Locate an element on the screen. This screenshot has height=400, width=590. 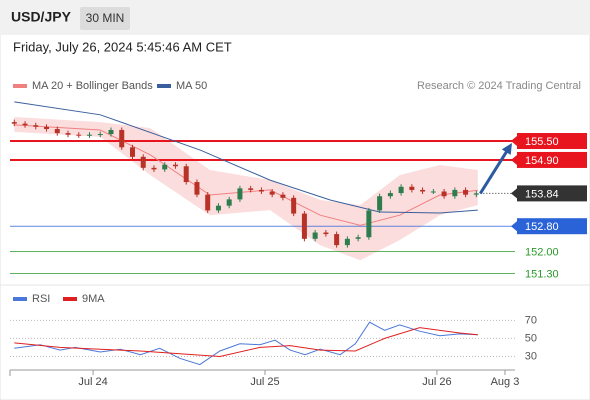
legend-label: MA 50 is located at coordinates (191, 86).